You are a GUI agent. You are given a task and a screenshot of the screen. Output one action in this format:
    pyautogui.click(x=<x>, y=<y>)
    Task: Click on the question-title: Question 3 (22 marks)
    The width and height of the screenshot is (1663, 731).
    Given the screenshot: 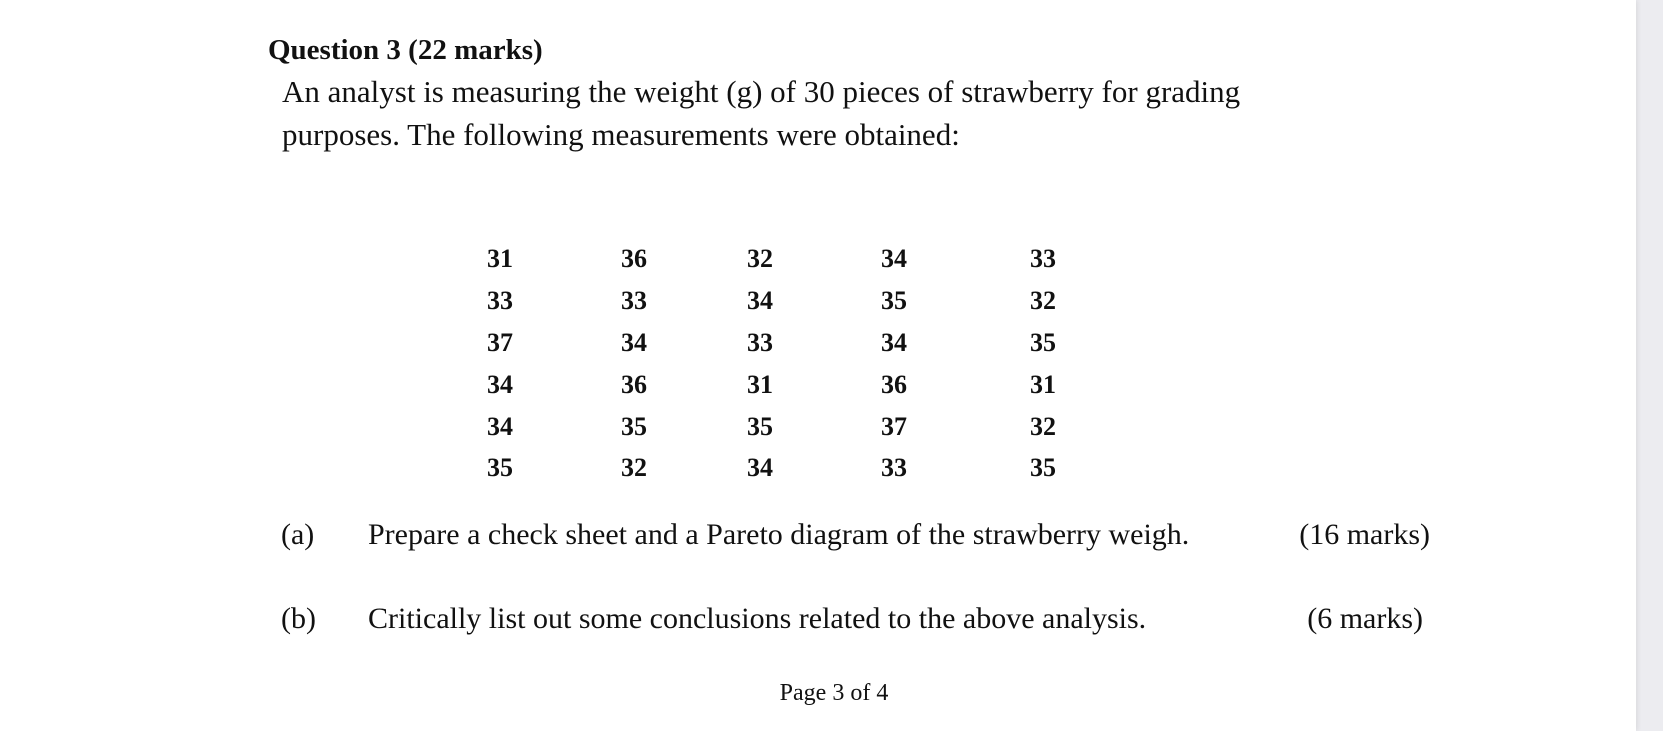 What is the action you would take?
    pyautogui.click(x=405, y=50)
    